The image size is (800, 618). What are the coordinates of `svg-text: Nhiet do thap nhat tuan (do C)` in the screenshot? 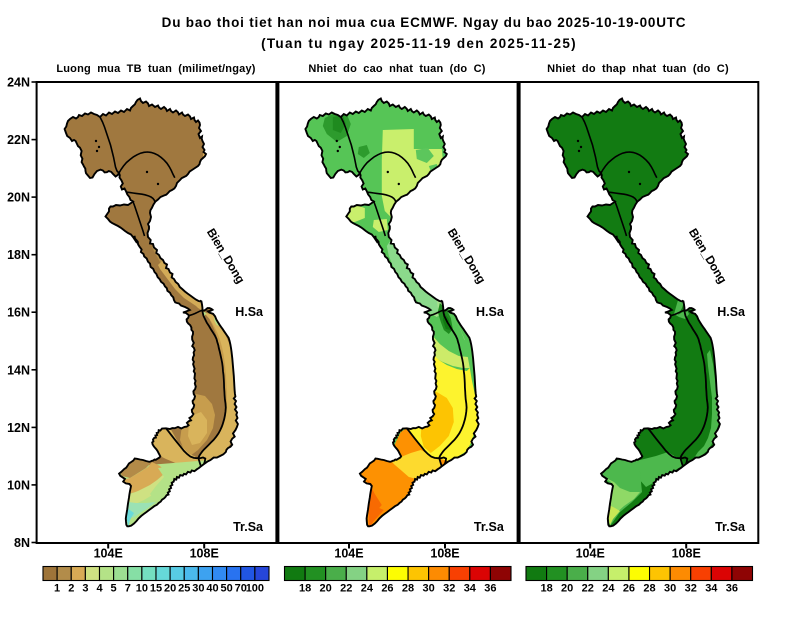 It's located at (638, 69).